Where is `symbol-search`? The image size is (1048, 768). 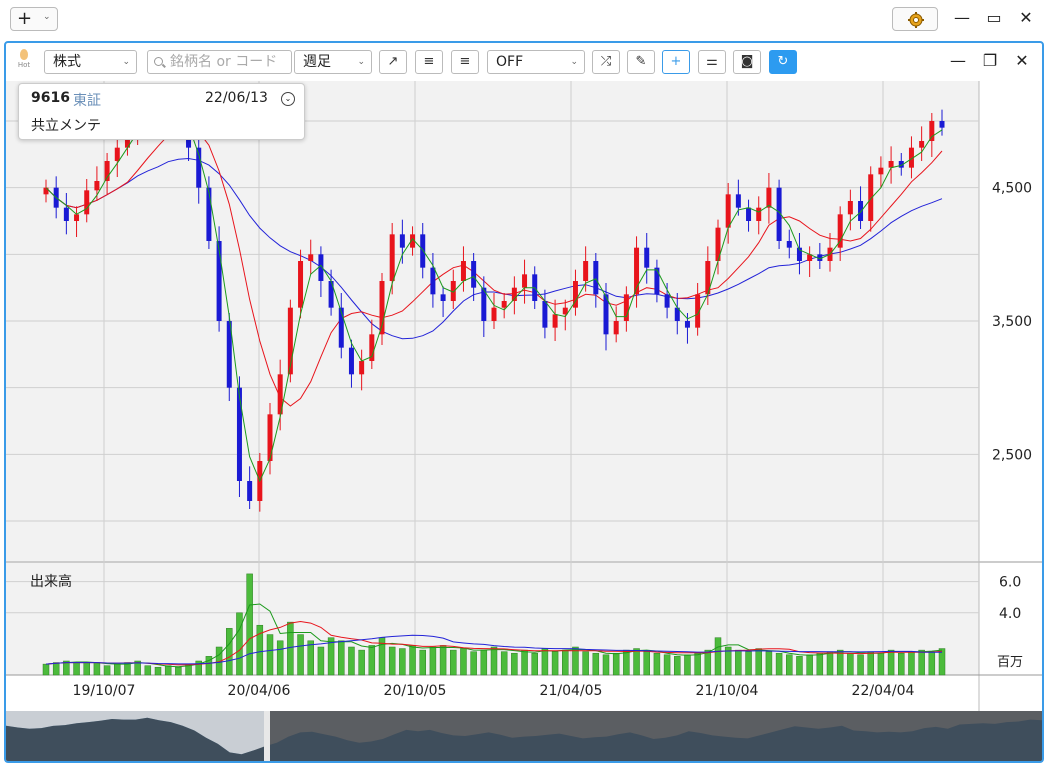
symbol-search is located at coordinates (219, 62).